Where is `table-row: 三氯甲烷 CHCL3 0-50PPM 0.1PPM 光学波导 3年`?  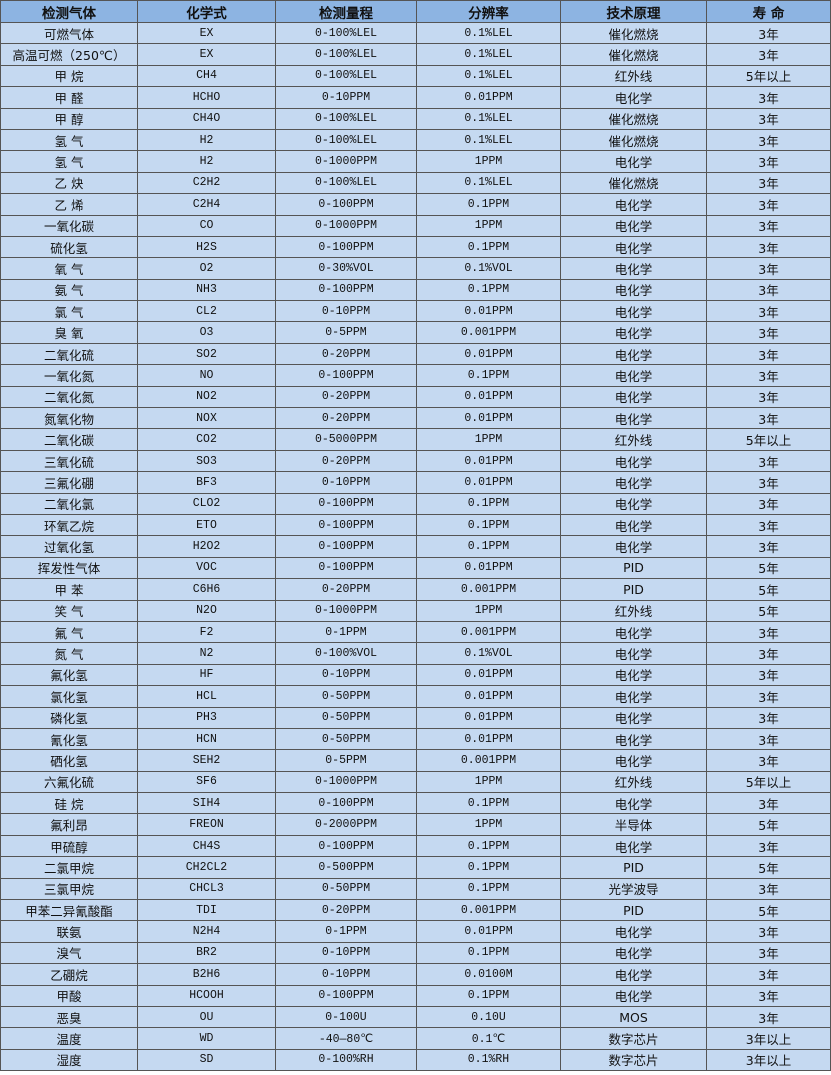
table-row: 三氯甲烷 CHCL3 0-50PPM 0.1PPM 光学波导 3年 is located at coordinates (415, 889).